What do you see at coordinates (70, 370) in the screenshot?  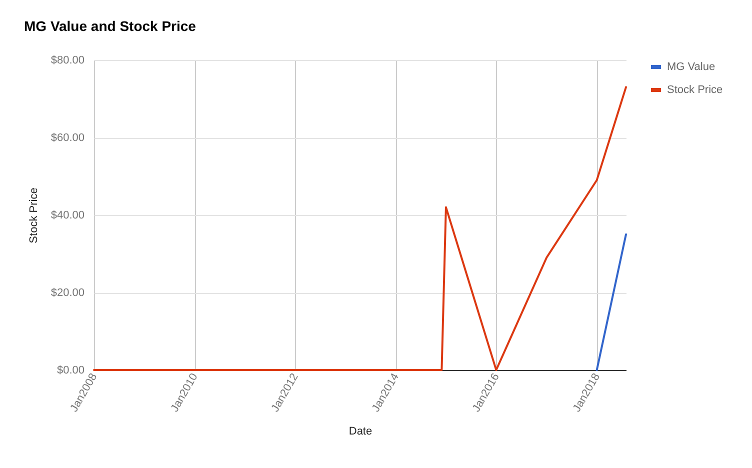 I see `y-tick-label: $0.00` at bounding box center [70, 370].